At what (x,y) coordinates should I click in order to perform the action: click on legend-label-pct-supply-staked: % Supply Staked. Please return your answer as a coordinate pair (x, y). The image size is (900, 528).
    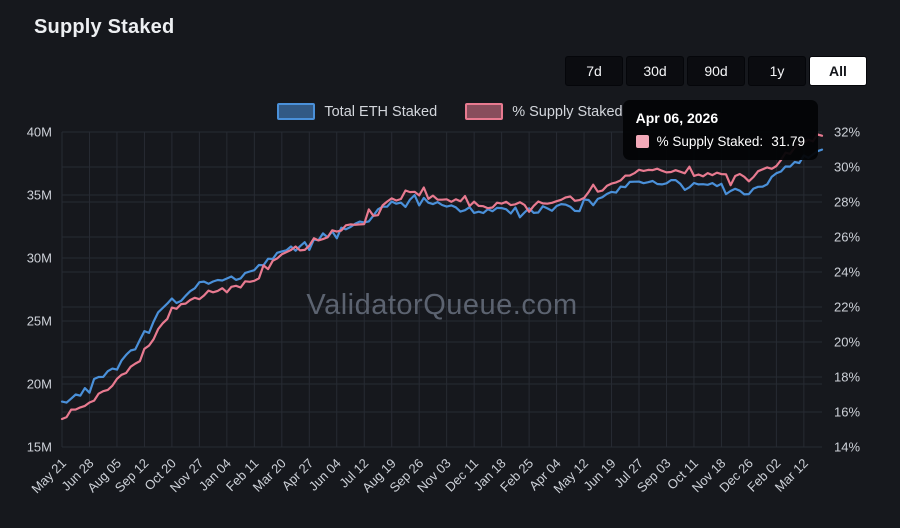
    Looking at the image, I should click on (567, 111).